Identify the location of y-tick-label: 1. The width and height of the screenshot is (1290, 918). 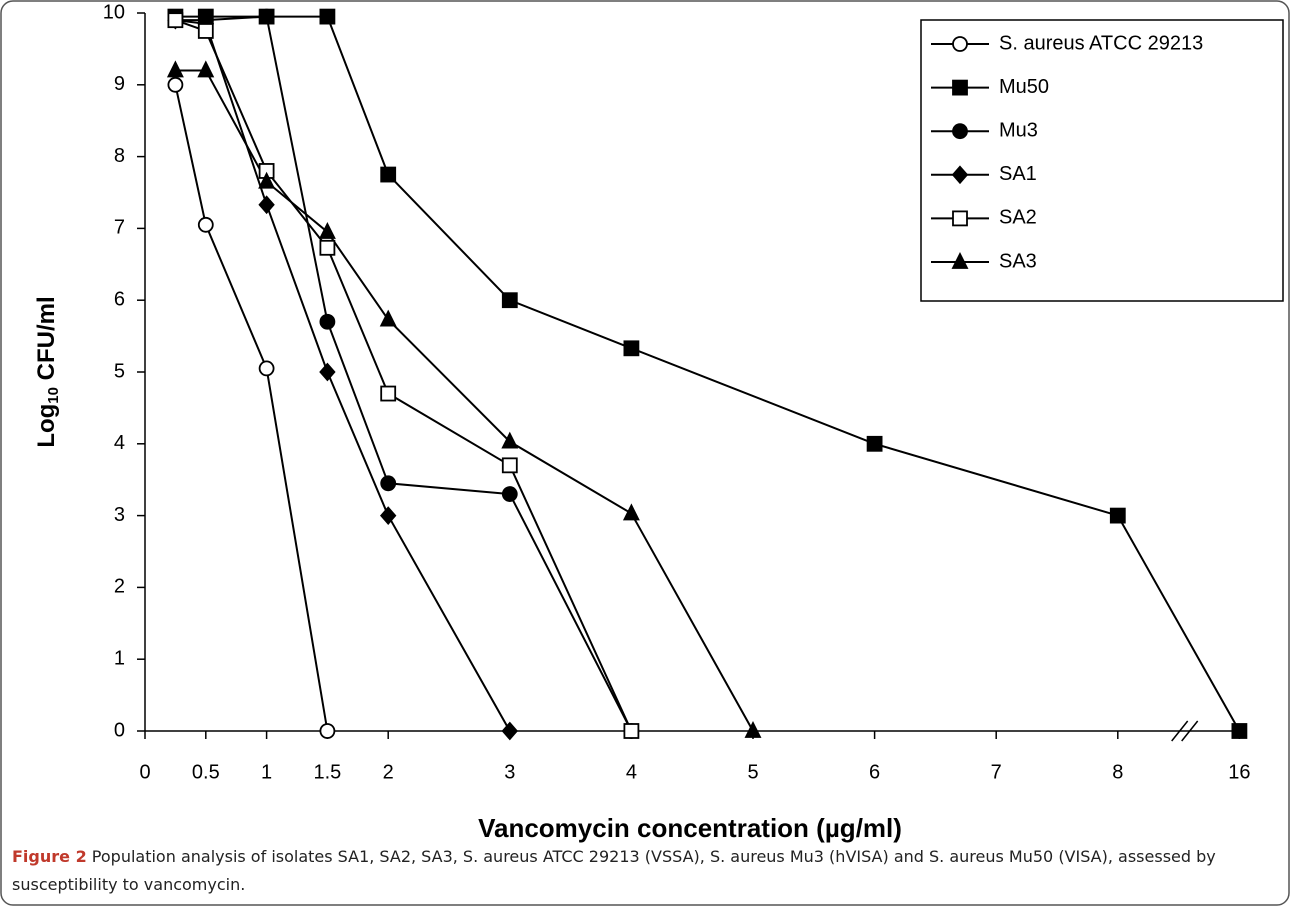
(119, 658).